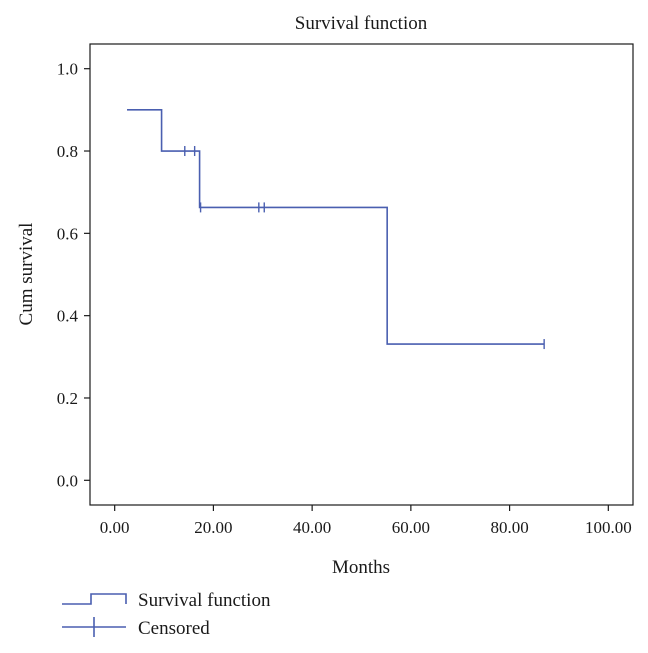 The height and width of the screenshot is (653, 648). Describe the element at coordinates (509, 527) in the screenshot. I see `x-tick-label: 80.00` at that location.